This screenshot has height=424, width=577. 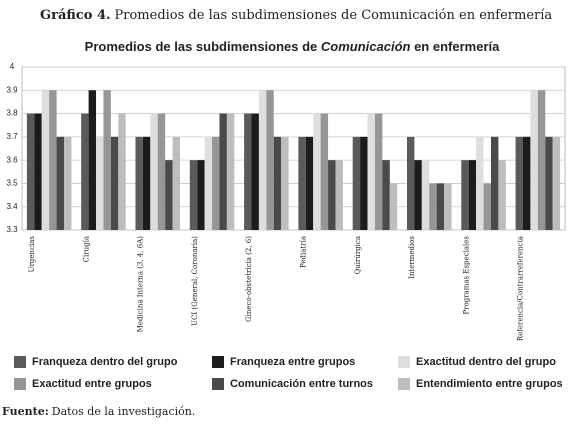 I want to click on y-tick-label: 4, so click(x=12, y=66).